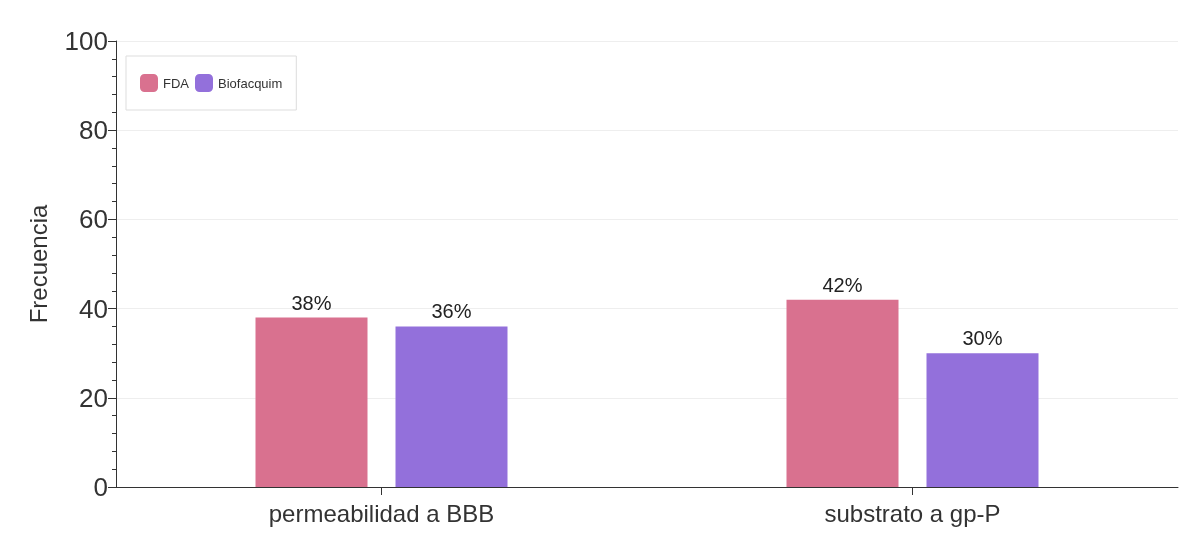 The width and height of the screenshot is (1198, 553). I want to click on data-label: 36%, so click(451, 311).